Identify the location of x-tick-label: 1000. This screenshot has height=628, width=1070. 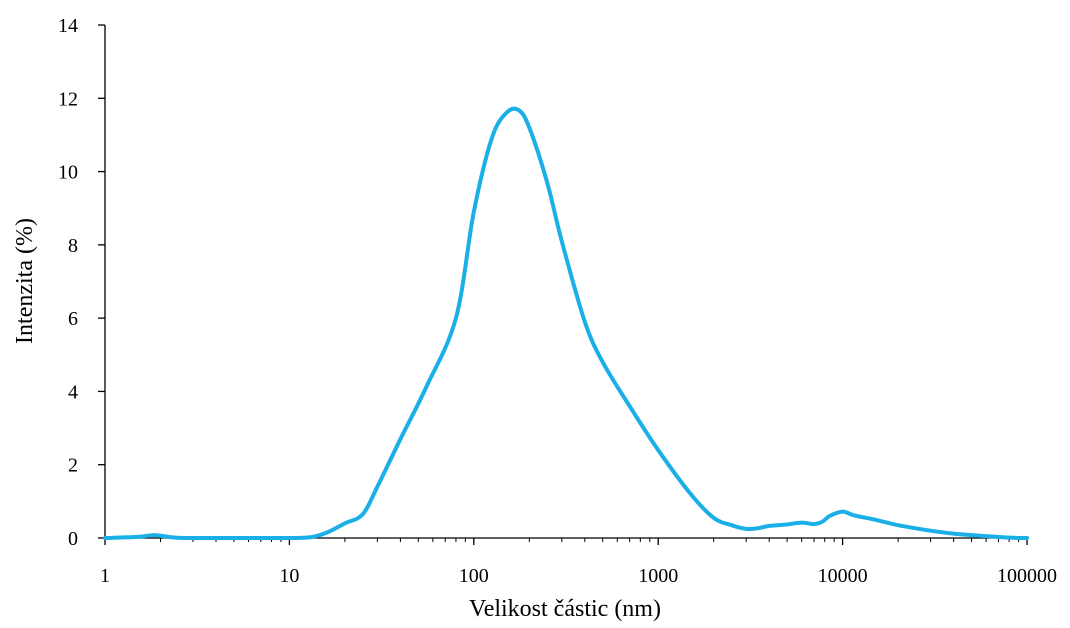
(658, 576).